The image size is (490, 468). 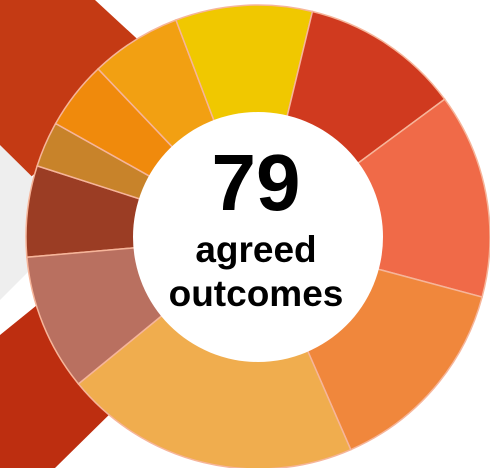 I want to click on center-label-line-1: agreed, so click(x=255, y=249).